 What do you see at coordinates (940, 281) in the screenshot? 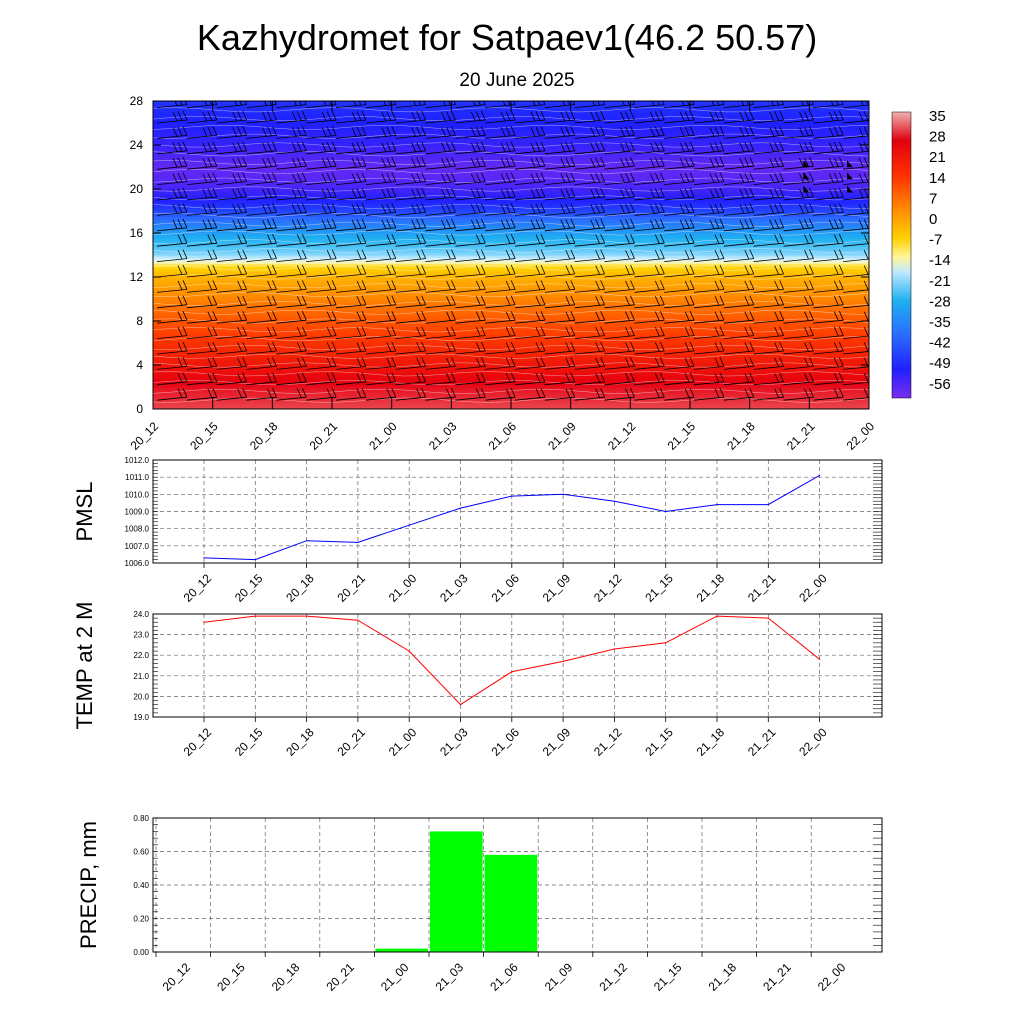
I see `colorbar-label: -21` at bounding box center [940, 281].